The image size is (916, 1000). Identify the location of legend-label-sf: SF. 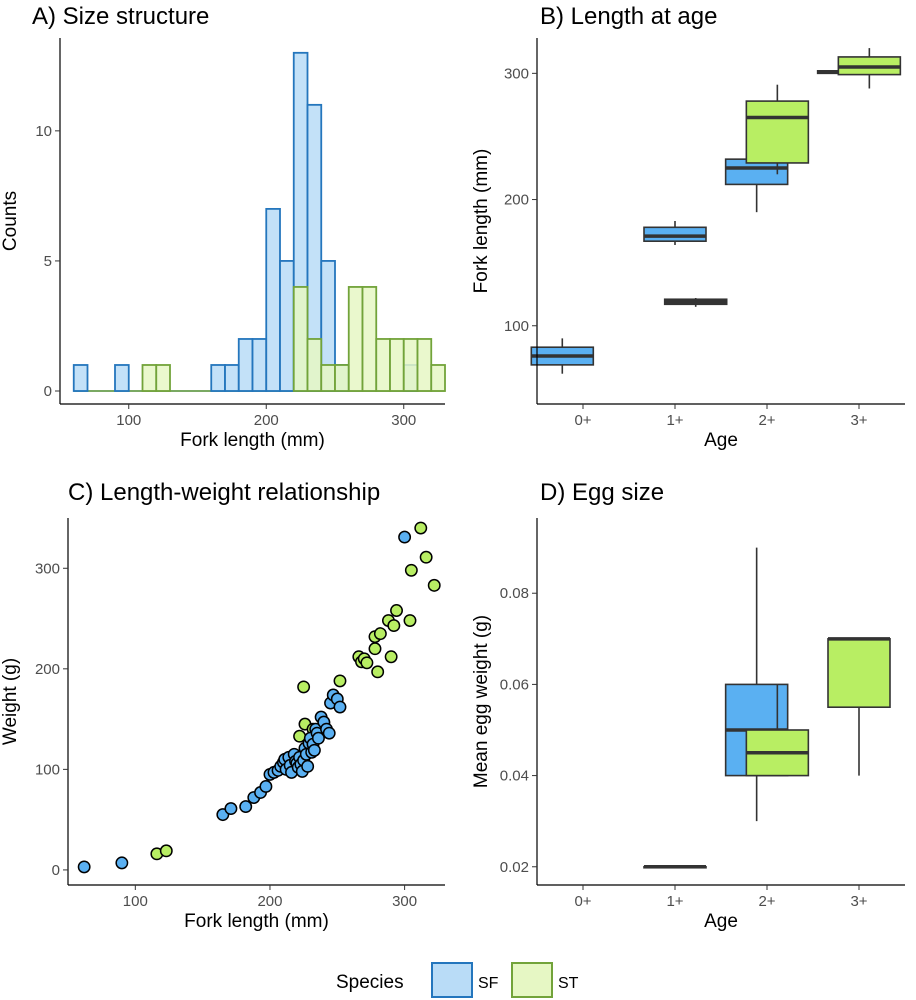
(488, 983).